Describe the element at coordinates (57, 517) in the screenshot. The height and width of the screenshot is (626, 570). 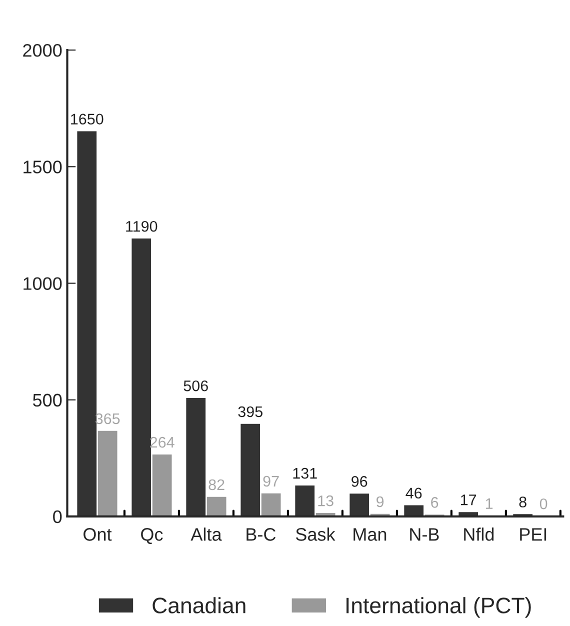
I see `y-tick-label: 0` at that location.